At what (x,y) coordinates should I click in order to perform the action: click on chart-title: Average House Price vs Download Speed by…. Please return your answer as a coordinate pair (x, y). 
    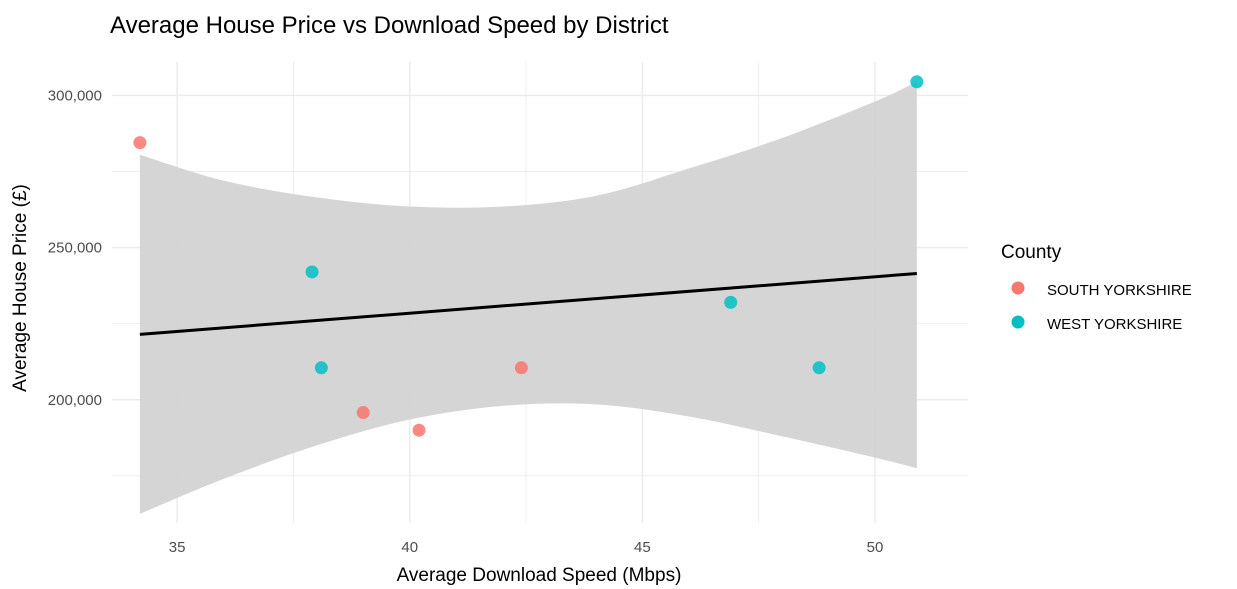
    Looking at the image, I should click on (389, 25).